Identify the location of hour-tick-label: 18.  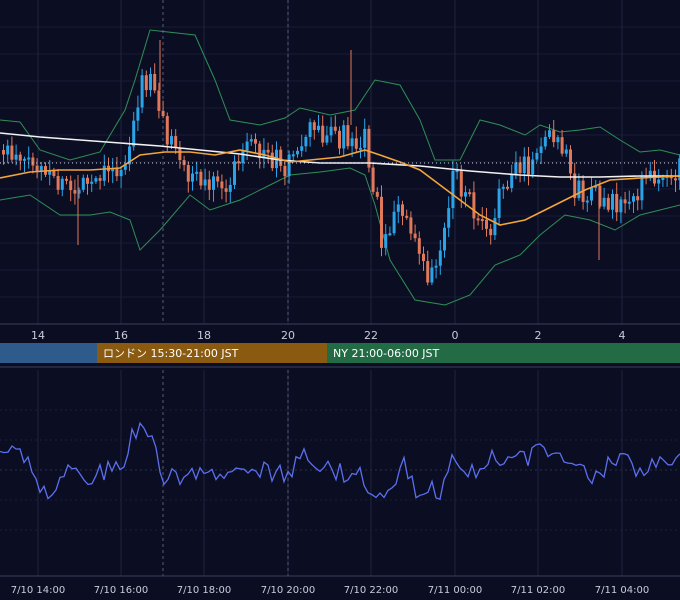
(204, 335).